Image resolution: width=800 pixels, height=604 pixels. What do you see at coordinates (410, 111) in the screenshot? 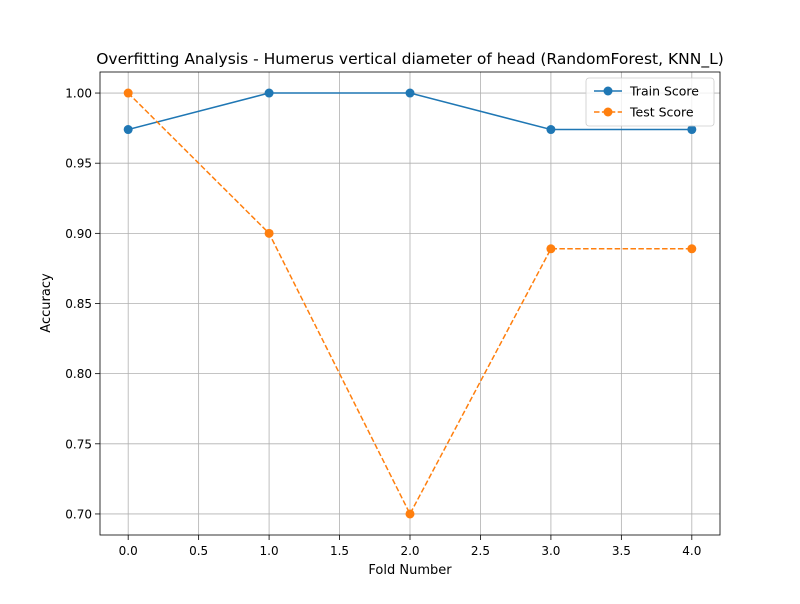
I see `series-train-score` at bounding box center [410, 111].